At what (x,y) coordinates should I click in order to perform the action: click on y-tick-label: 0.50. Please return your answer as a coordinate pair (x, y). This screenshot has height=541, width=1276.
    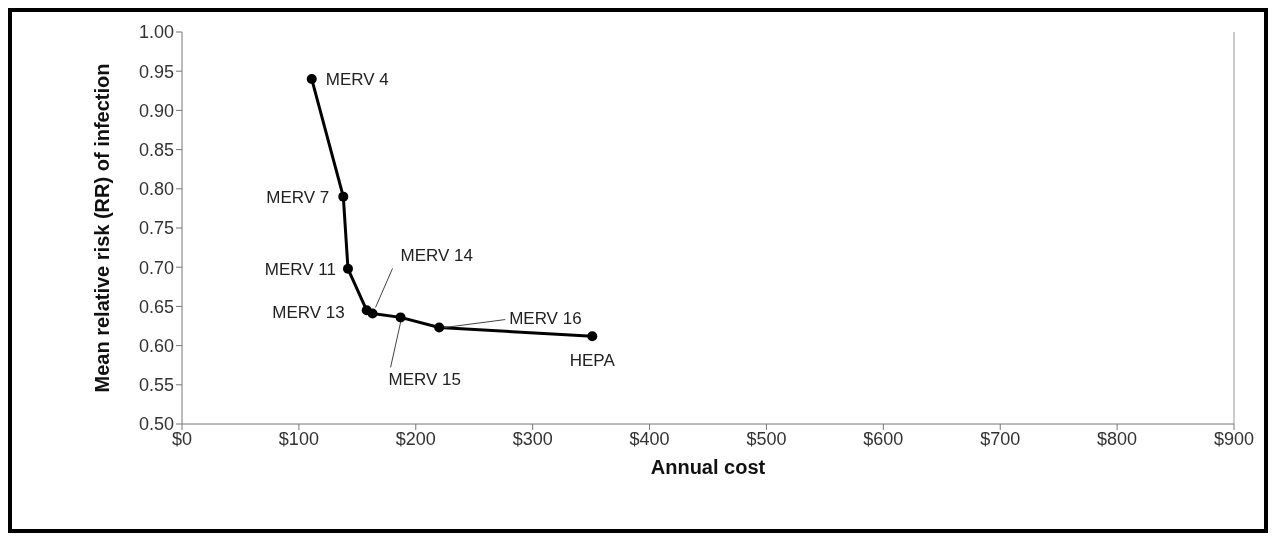
    Looking at the image, I should click on (156, 424).